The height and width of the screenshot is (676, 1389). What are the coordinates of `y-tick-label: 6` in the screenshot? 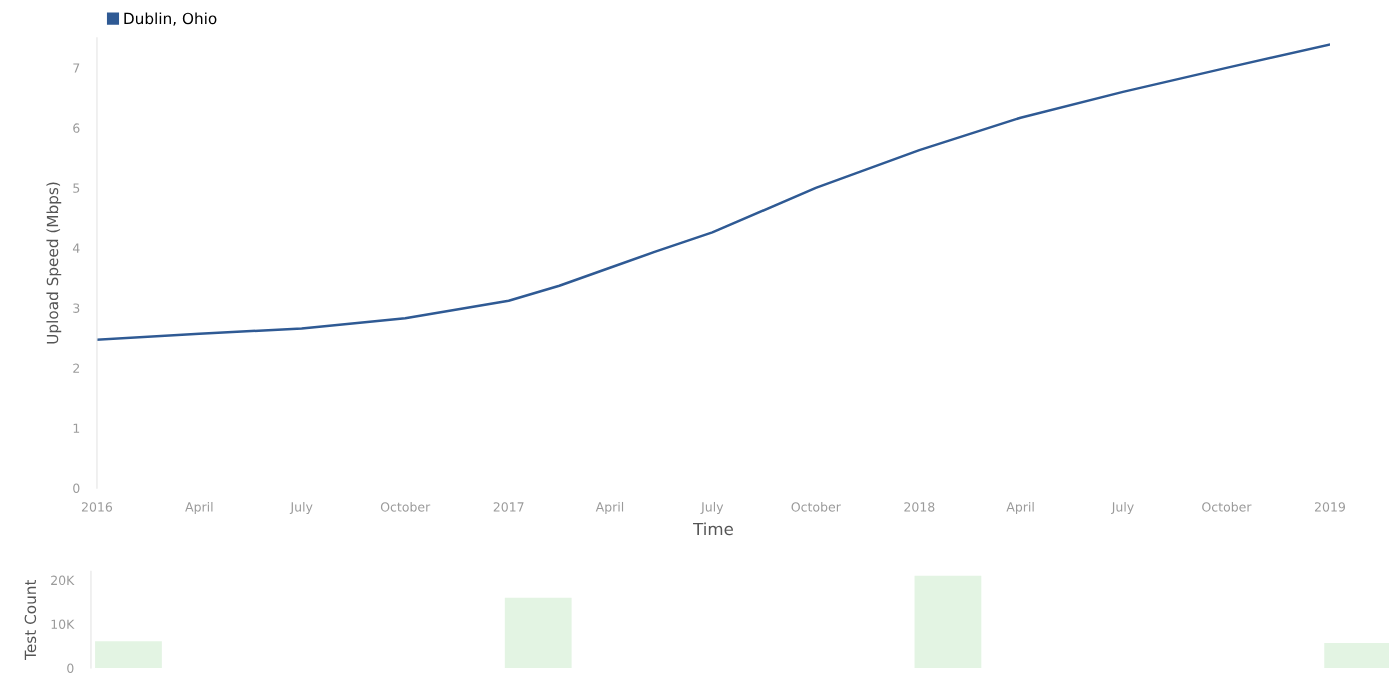 It's located at (76, 128).